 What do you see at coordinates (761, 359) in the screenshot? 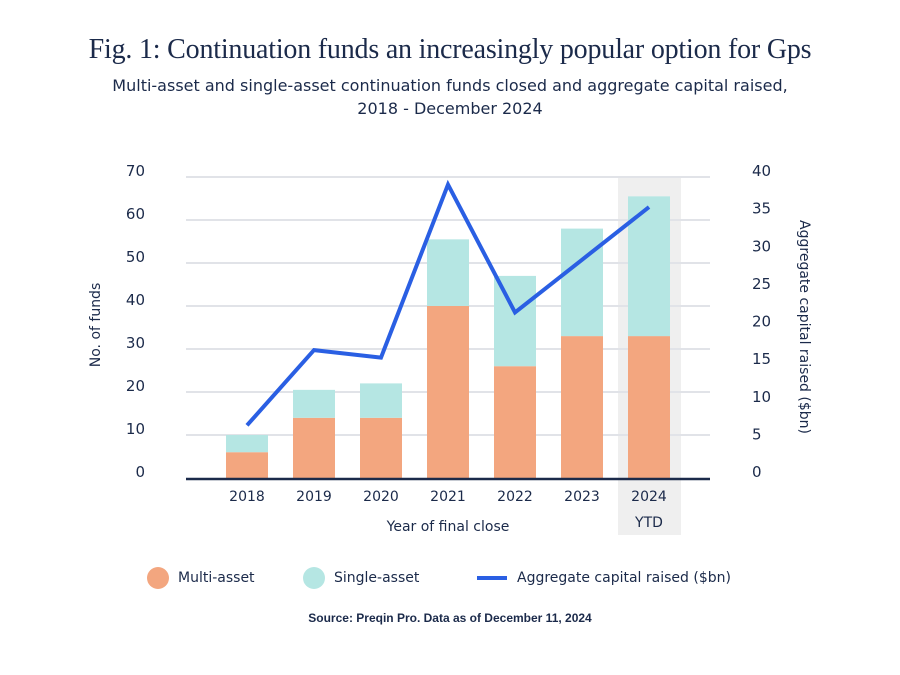
I see `y2-tick-label: 15` at bounding box center [761, 359].